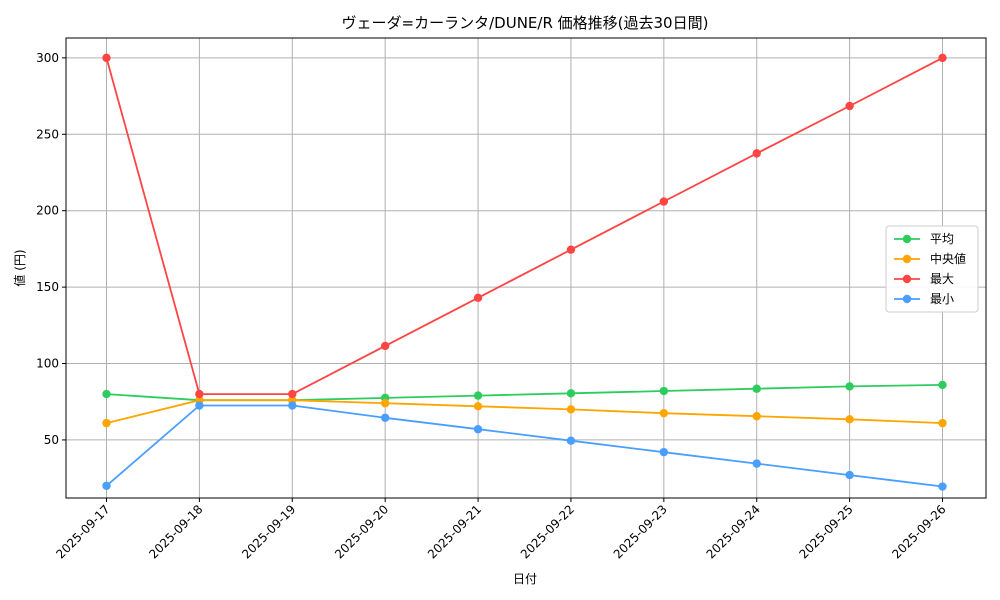  I want to click on x-tick-label: 2025-09-22, so click(547, 531).